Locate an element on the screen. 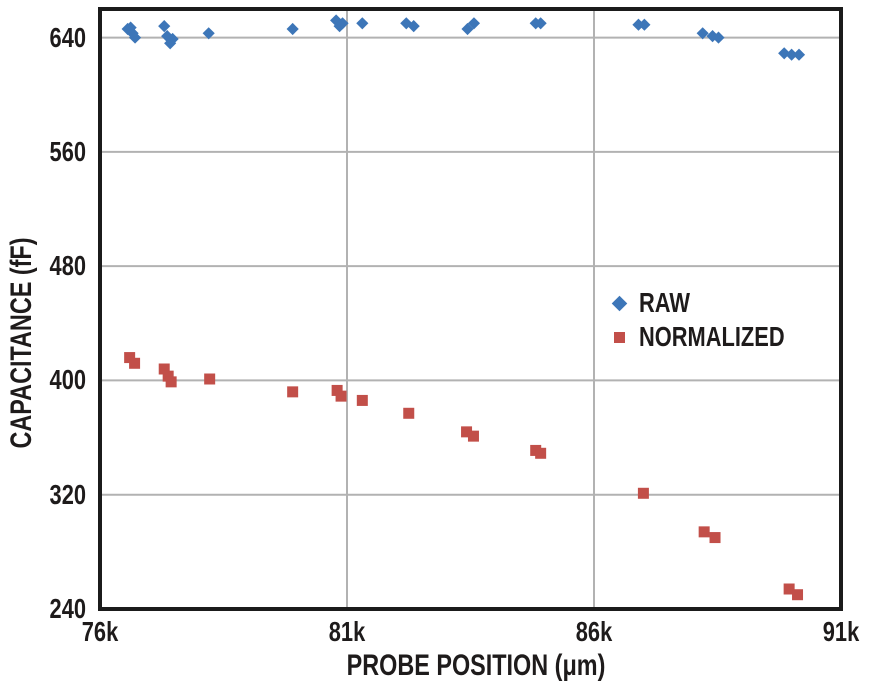  x-tick-label-76k: 76k is located at coordinates (100, 631).